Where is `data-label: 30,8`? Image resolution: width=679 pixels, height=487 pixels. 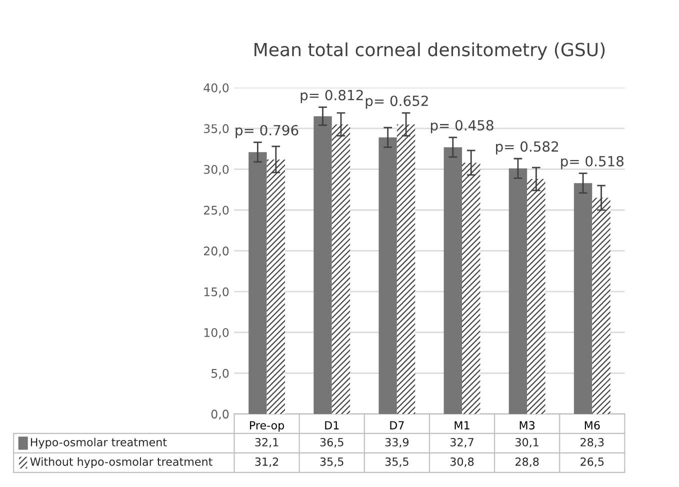
data-label: 30,8 is located at coordinates (462, 462).